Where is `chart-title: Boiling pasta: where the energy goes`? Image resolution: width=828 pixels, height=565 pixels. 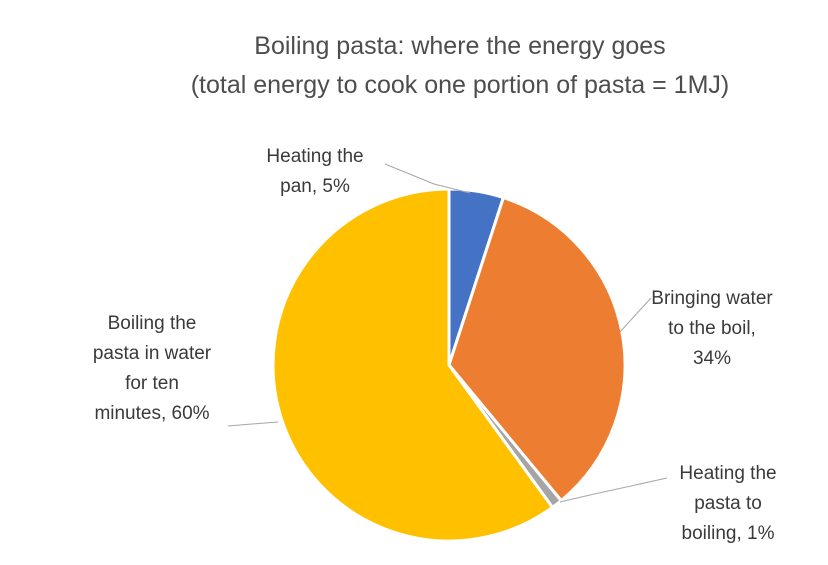
chart-title: Boiling pasta: where the energy goes is located at coordinates (459, 46).